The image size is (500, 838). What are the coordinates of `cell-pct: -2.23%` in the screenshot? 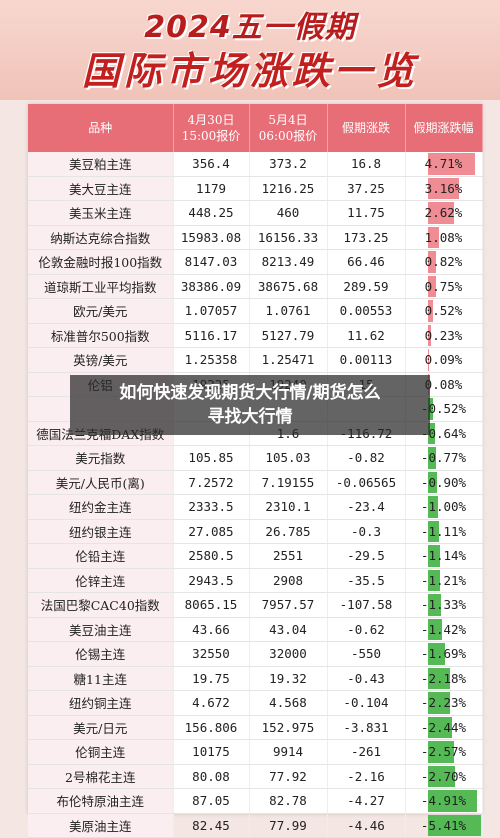 It's located at (444, 703).